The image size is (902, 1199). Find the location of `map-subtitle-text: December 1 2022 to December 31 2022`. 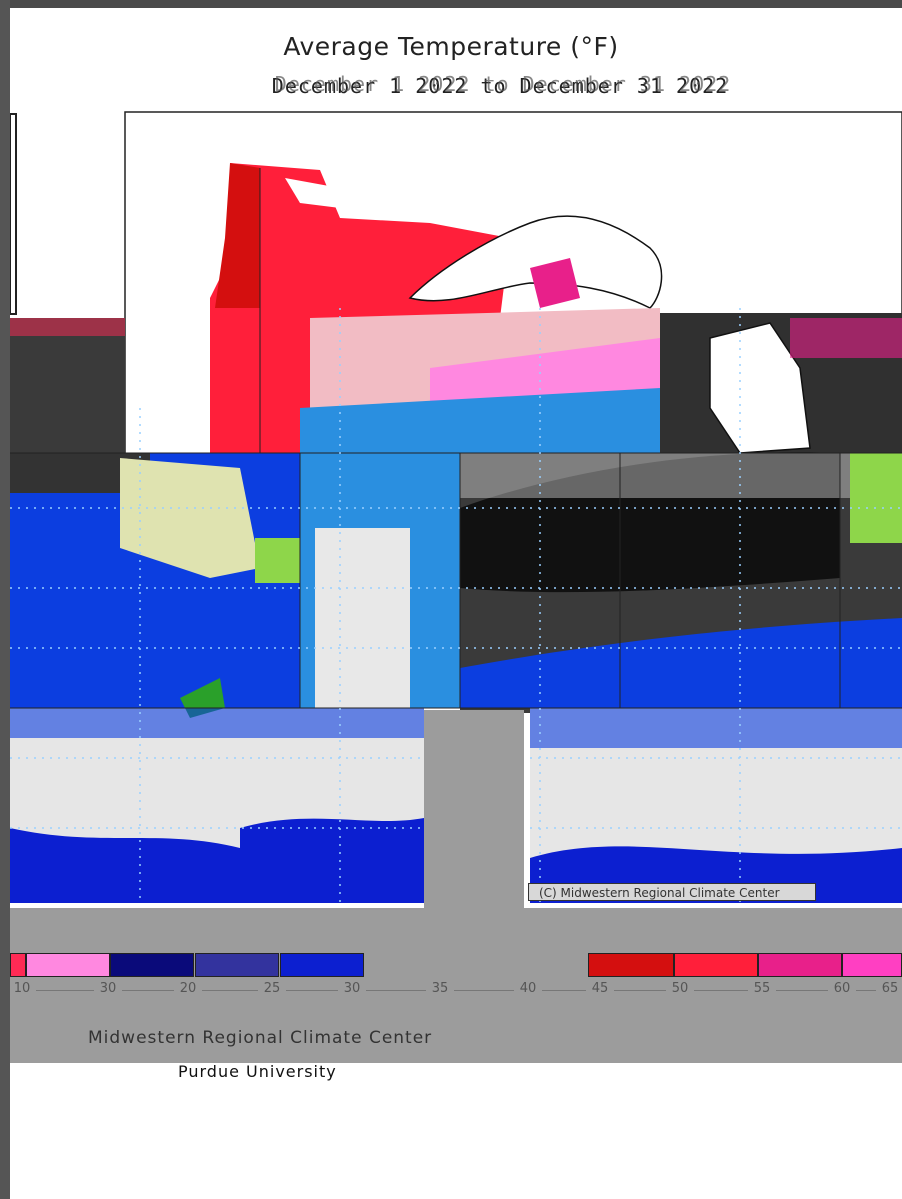

map-subtitle-text: December 1 2022 to December 31 2022 is located at coordinates (500, 86).